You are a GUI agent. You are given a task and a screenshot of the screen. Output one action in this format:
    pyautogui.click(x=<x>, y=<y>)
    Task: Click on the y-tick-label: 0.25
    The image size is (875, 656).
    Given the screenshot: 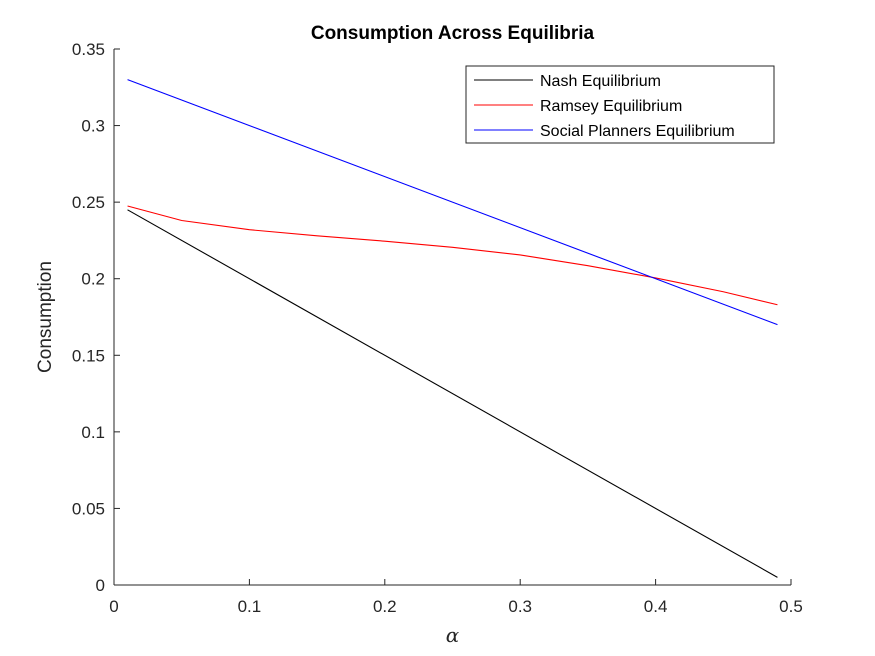 What is the action you would take?
    pyautogui.click(x=88, y=202)
    